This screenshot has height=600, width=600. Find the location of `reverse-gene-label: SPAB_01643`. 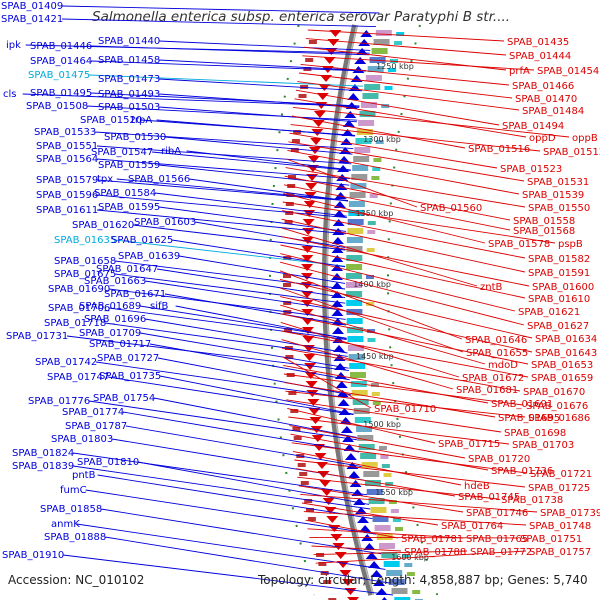

reverse-gene-label: SPAB_01643 is located at coordinates (566, 353).